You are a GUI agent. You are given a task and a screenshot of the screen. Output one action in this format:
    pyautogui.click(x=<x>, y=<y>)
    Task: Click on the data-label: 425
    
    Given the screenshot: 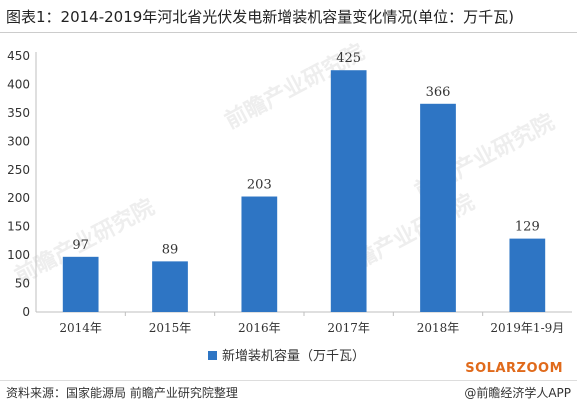 What is the action you would take?
    pyautogui.click(x=348, y=58)
    